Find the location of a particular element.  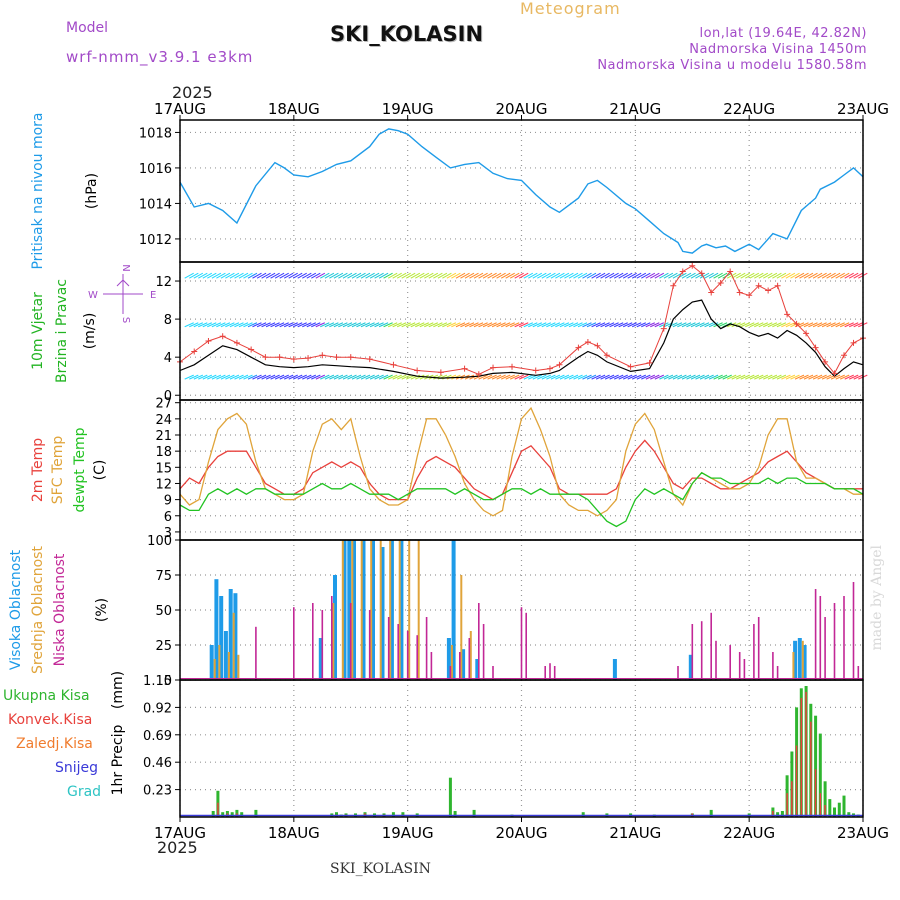

x-tick-label-top: 23AUG is located at coordinates (863, 109).